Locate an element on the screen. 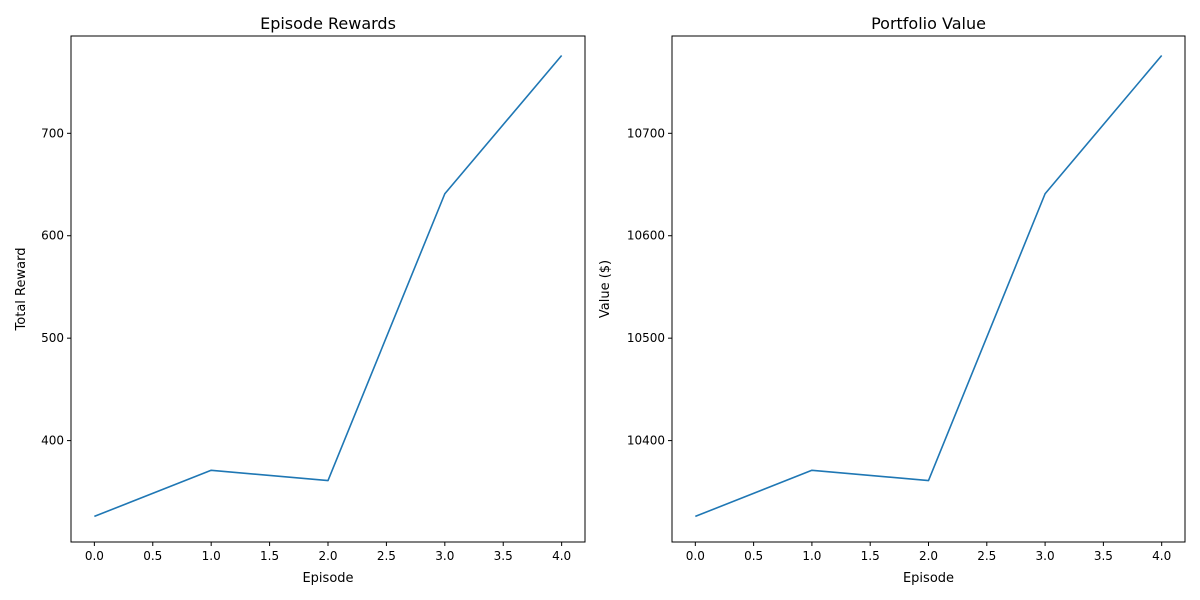  y-tick-label: 10400 is located at coordinates (646, 441).